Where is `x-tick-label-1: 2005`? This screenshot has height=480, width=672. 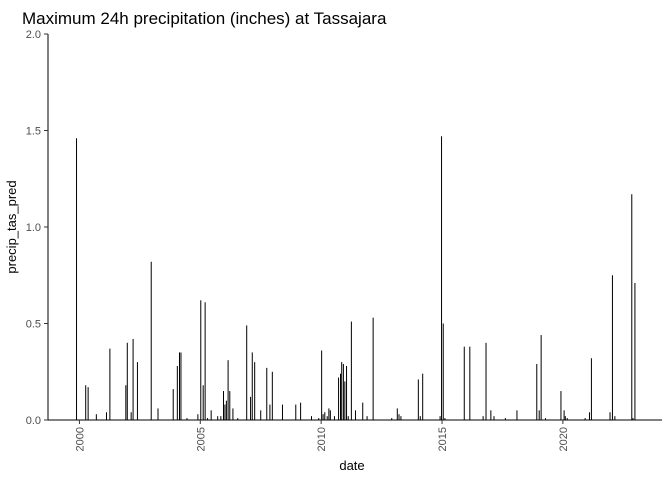 x-tick-label-1: 2005 is located at coordinates (201, 439).